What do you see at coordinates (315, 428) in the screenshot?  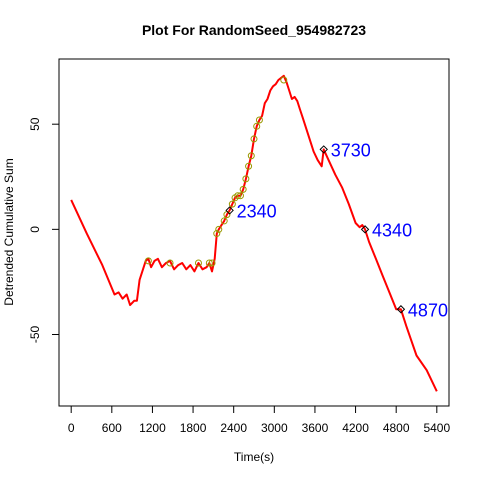 I see `x-tick-label: 3600` at bounding box center [315, 428].